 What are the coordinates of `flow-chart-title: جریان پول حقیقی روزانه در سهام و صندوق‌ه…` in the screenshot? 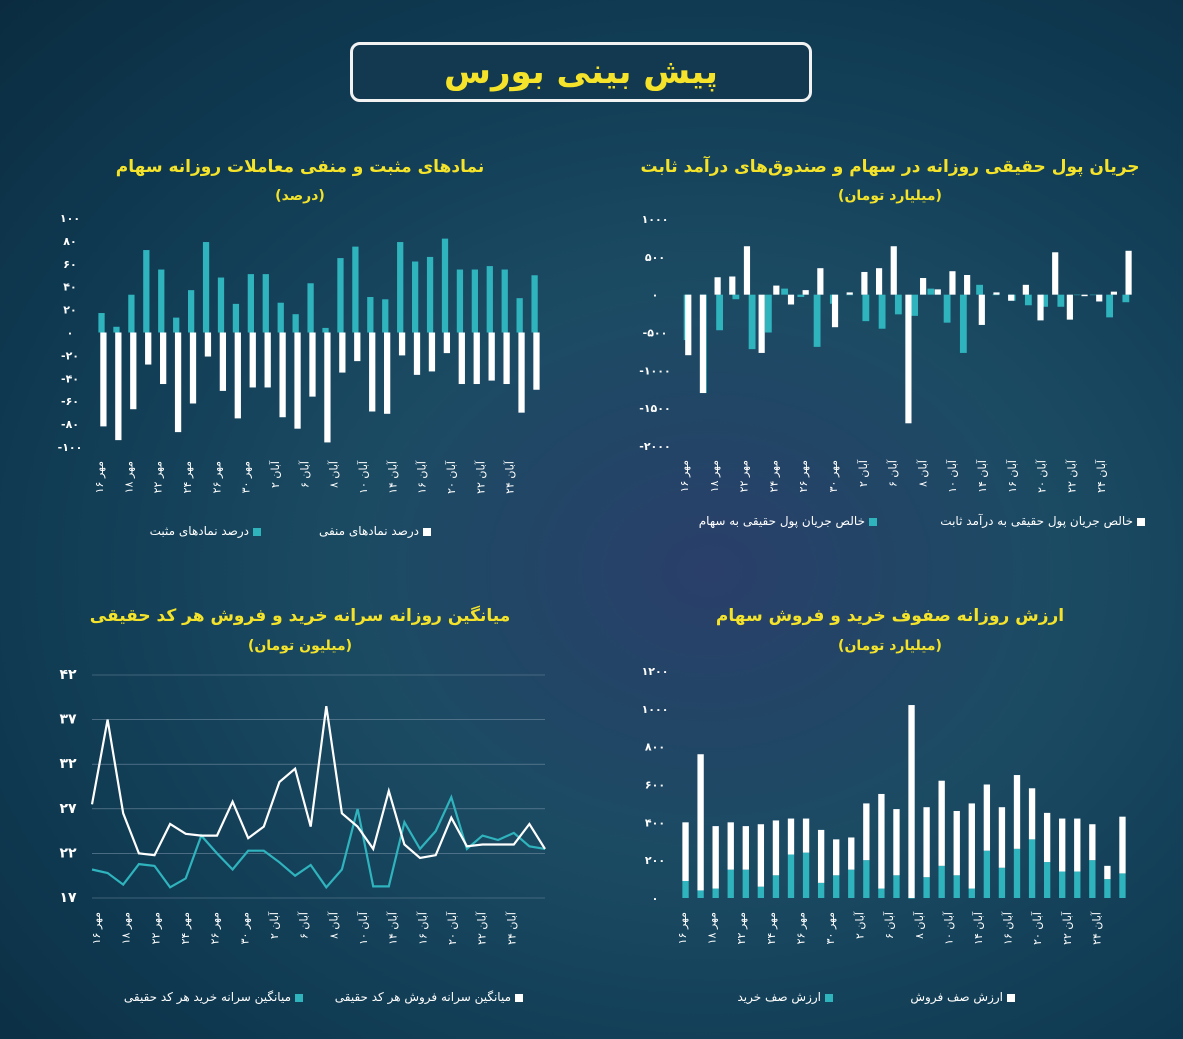 It's located at (890, 167).